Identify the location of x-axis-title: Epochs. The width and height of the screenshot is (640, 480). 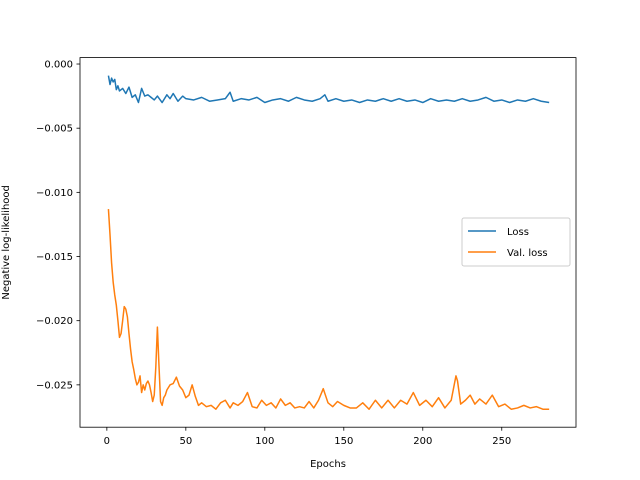
(328, 464).